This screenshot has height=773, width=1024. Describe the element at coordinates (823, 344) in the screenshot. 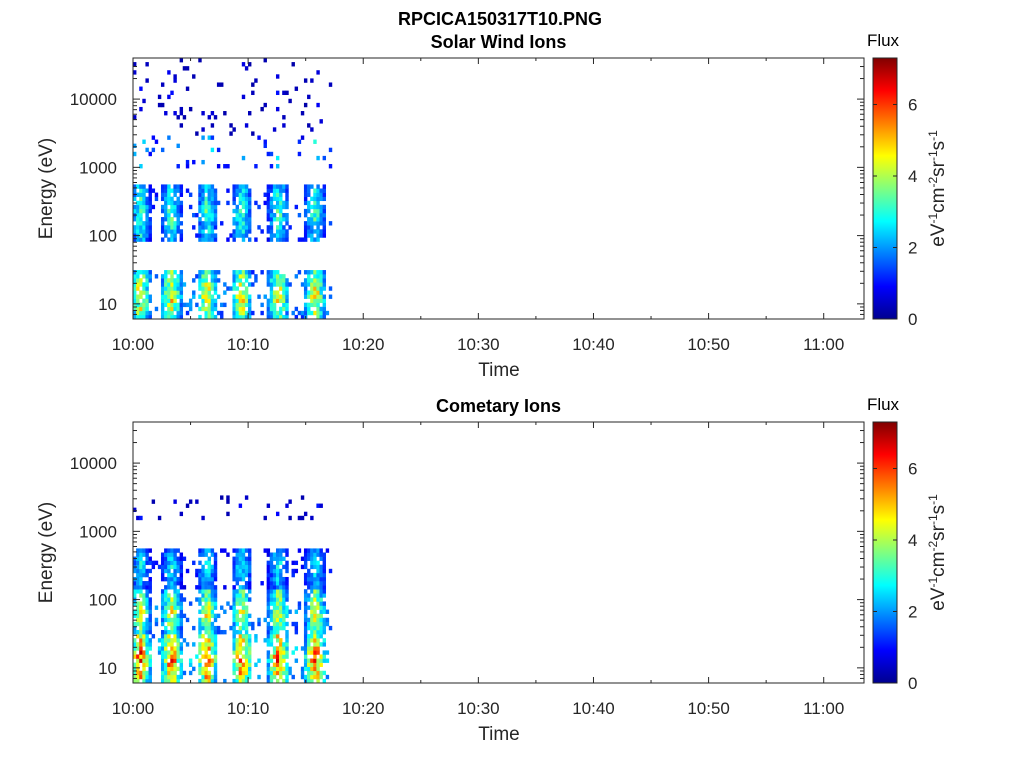

I see `x-tick-label: 11:00` at that location.